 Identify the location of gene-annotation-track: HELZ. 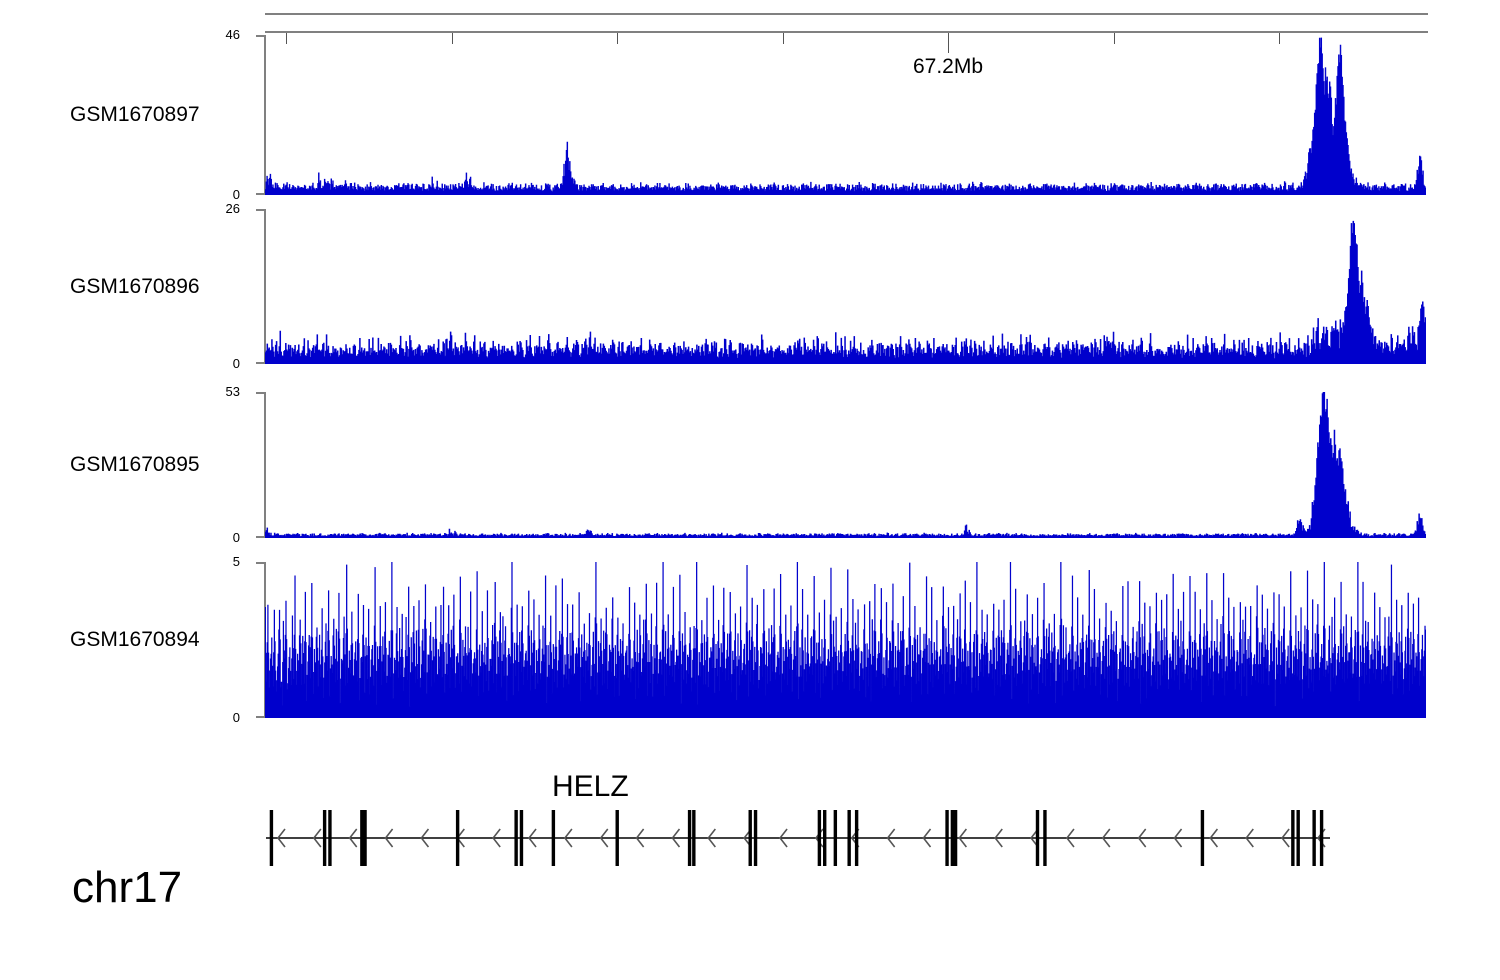
(750, 821).